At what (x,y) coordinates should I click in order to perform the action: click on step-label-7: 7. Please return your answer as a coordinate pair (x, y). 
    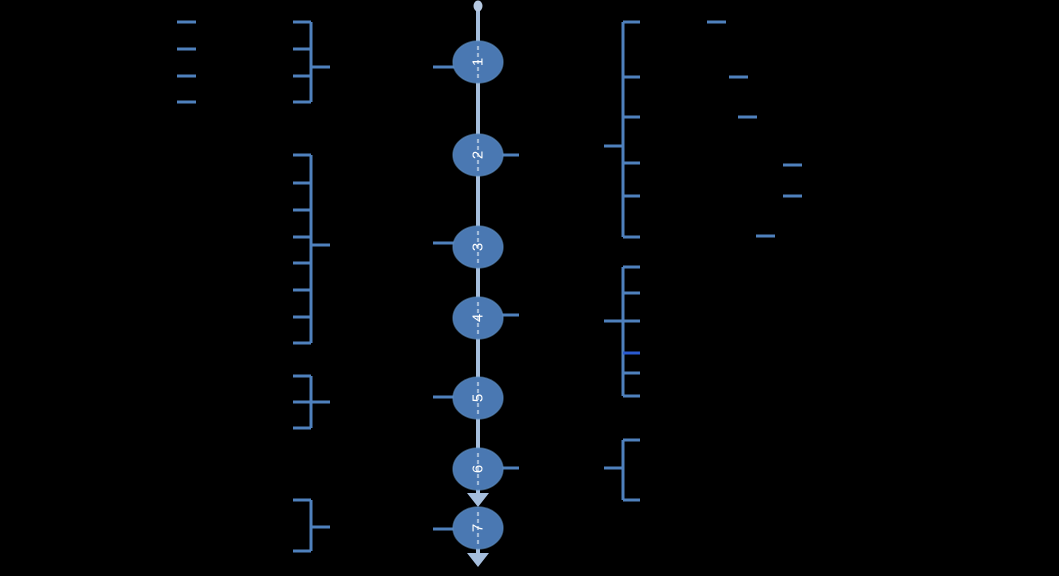
    Looking at the image, I should click on (478, 528).